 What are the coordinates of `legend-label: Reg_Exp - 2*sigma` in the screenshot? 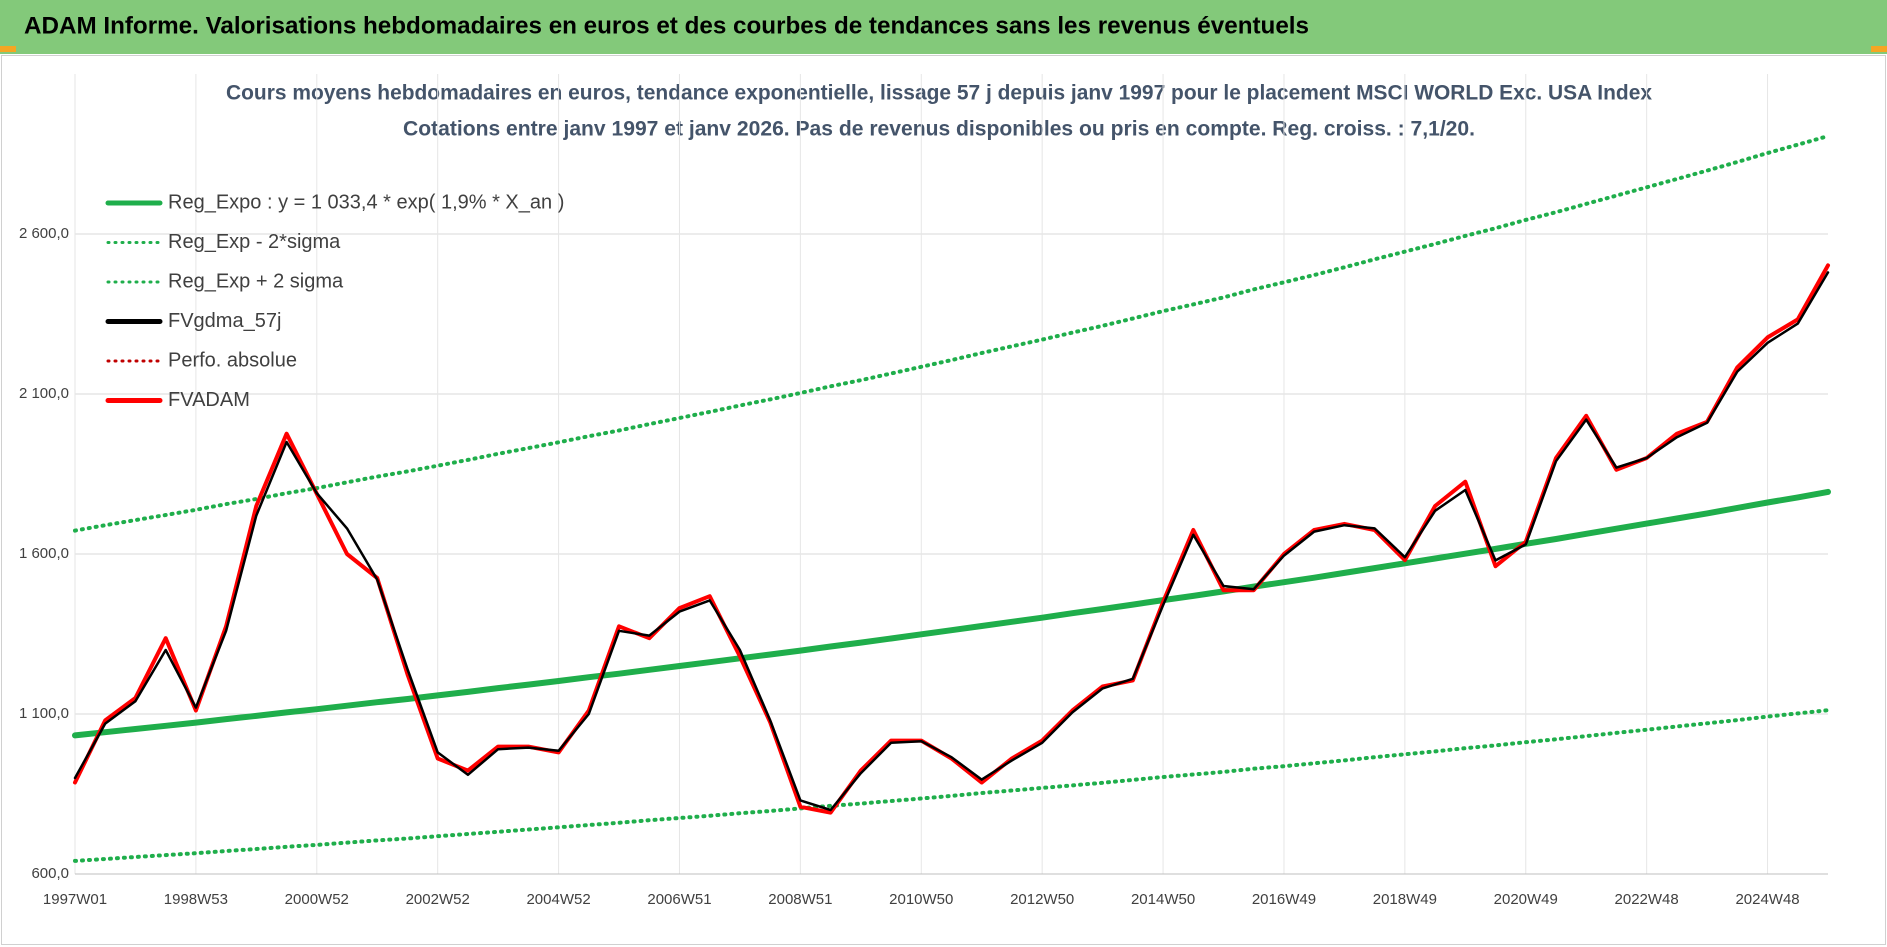 It's located at (254, 242).